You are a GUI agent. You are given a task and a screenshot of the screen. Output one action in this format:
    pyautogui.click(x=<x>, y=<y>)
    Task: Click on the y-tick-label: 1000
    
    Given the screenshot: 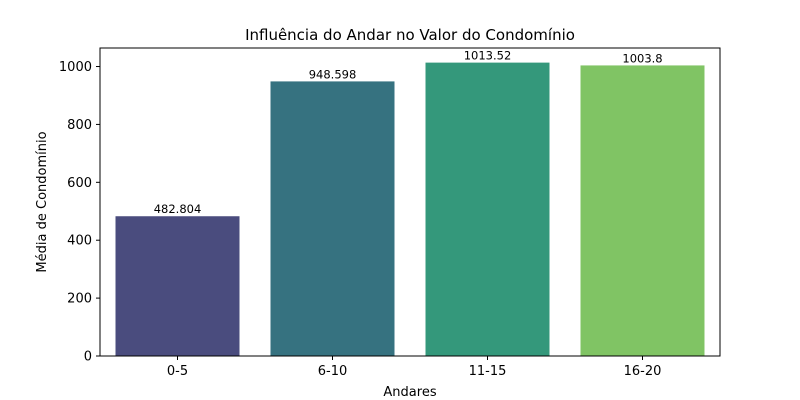 What is the action you would take?
    pyautogui.click(x=75, y=67)
    